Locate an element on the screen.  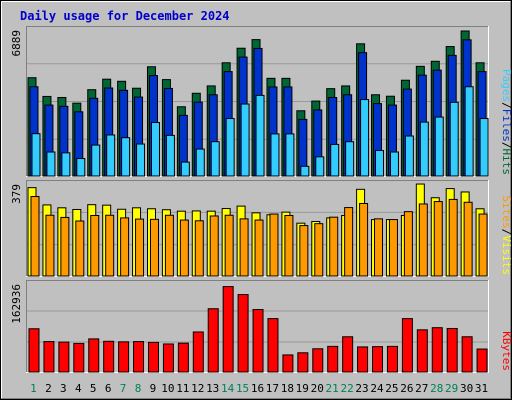
x-tick-label: 19 is located at coordinates (302, 388).